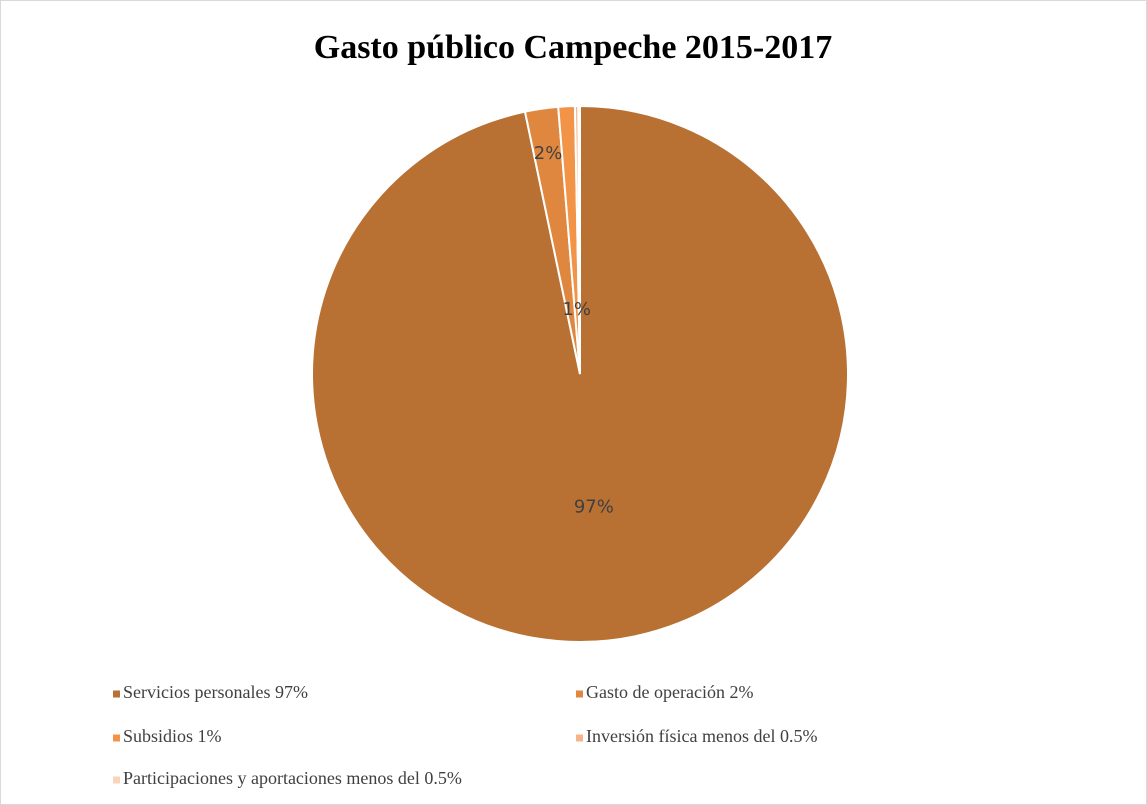 The height and width of the screenshot is (805, 1147). Describe the element at coordinates (215, 692) in the screenshot. I see `legend-label: Servicios personales 97%` at that location.